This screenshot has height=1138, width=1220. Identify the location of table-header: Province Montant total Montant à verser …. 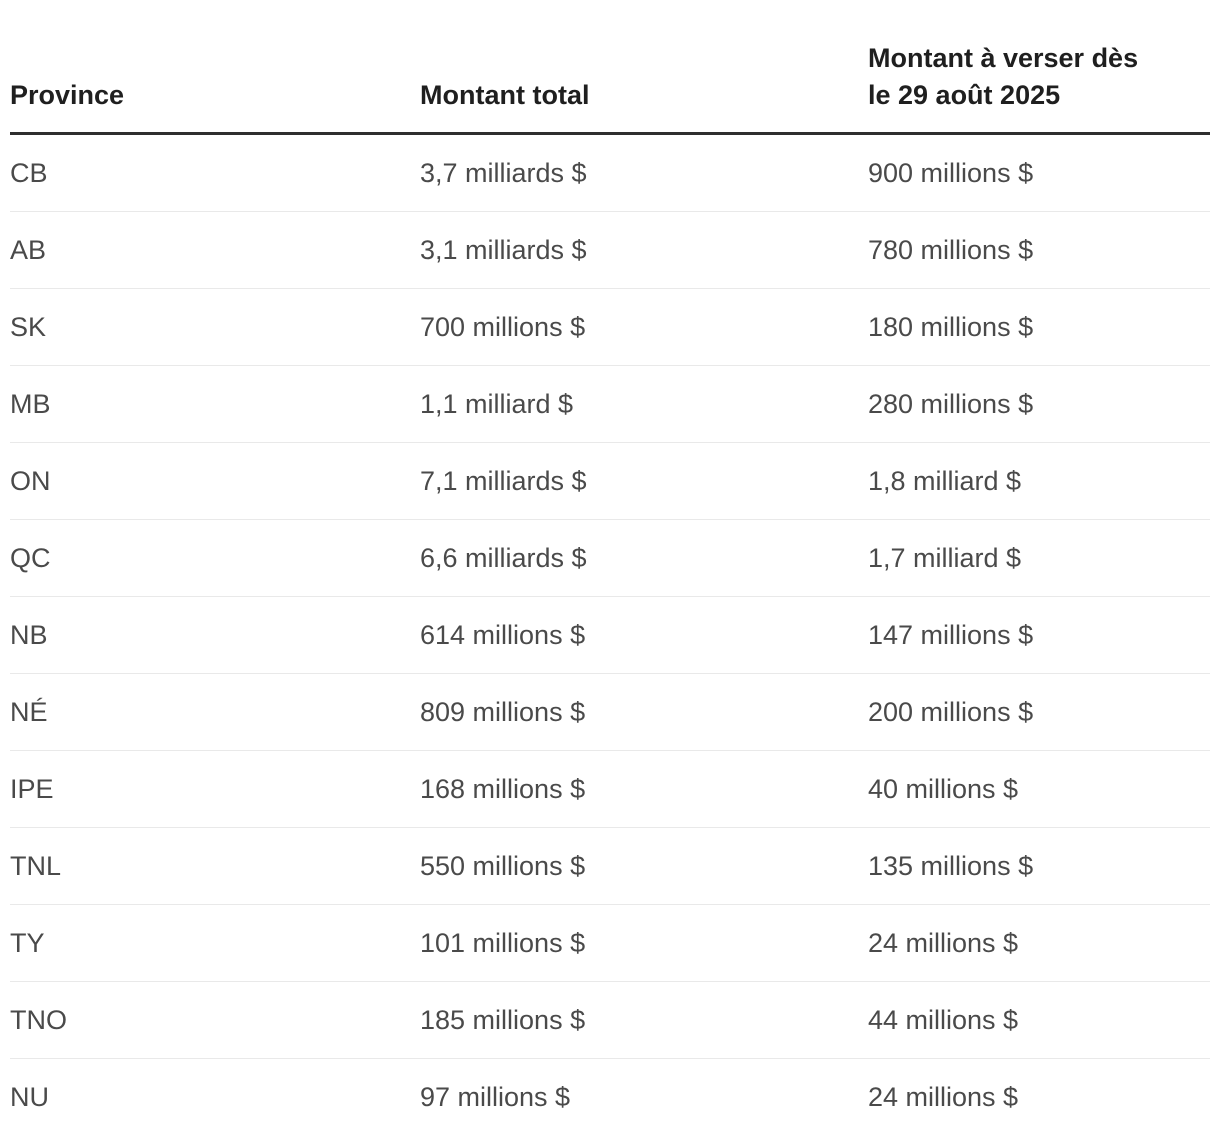
(610, 67).